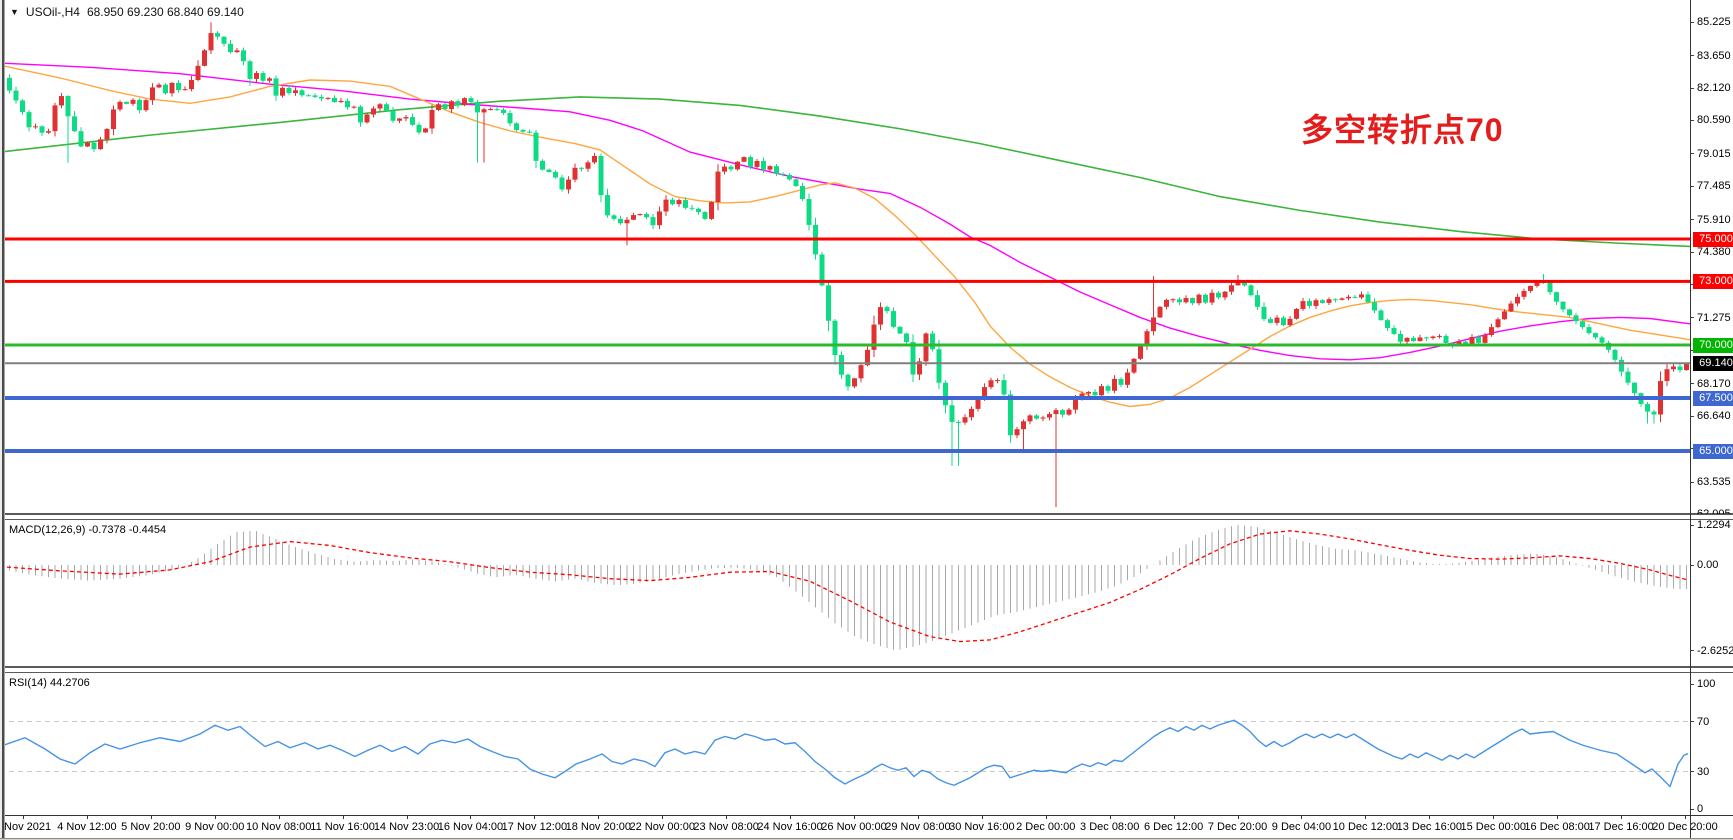  What do you see at coordinates (1714, 120) in the screenshot?
I see `price-tick-label: 80.590` at bounding box center [1714, 120].